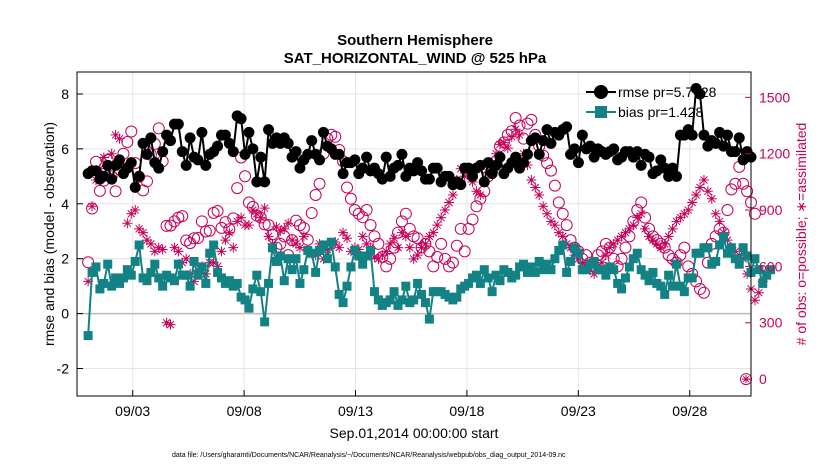  I want to click on x-tick-label: 09/18, so click(466, 411).